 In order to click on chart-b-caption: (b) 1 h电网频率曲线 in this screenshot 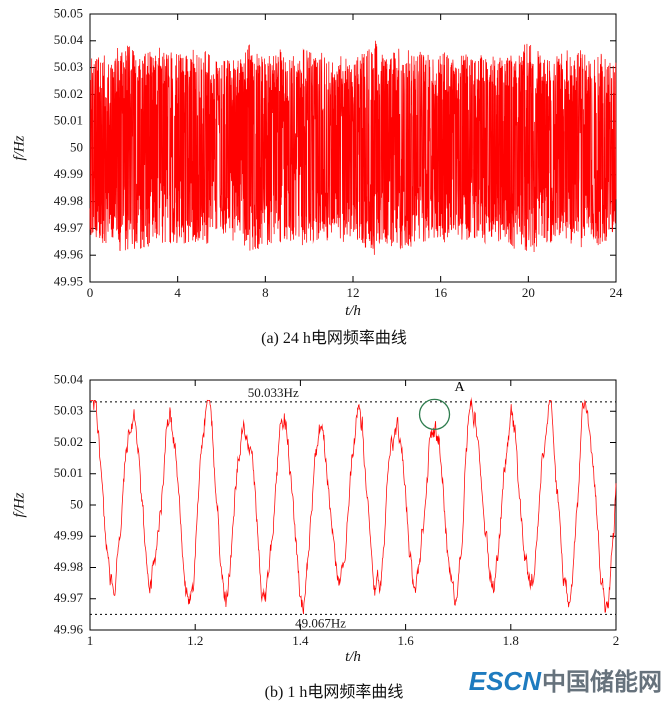, I will do `click(334, 692)`.